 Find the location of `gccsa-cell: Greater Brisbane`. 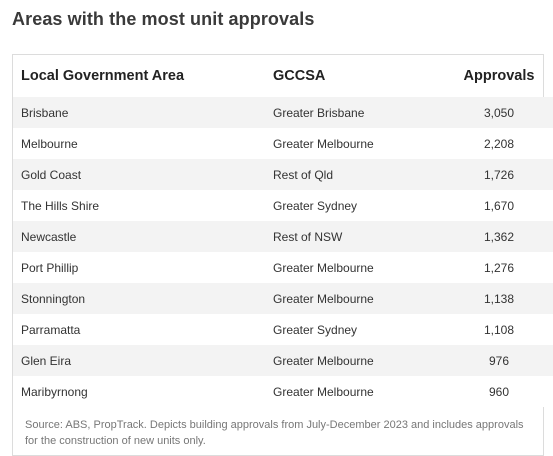

gccsa-cell: Greater Brisbane is located at coordinates (319, 112).